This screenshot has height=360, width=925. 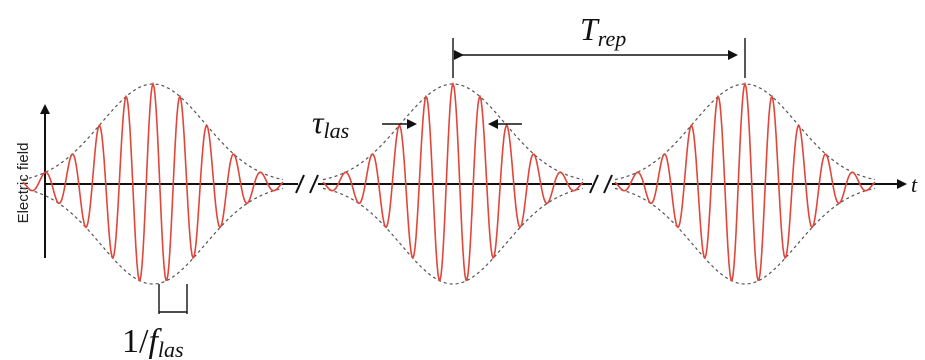 What do you see at coordinates (476, 184) in the screenshot?
I see `x-axis` at bounding box center [476, 184].